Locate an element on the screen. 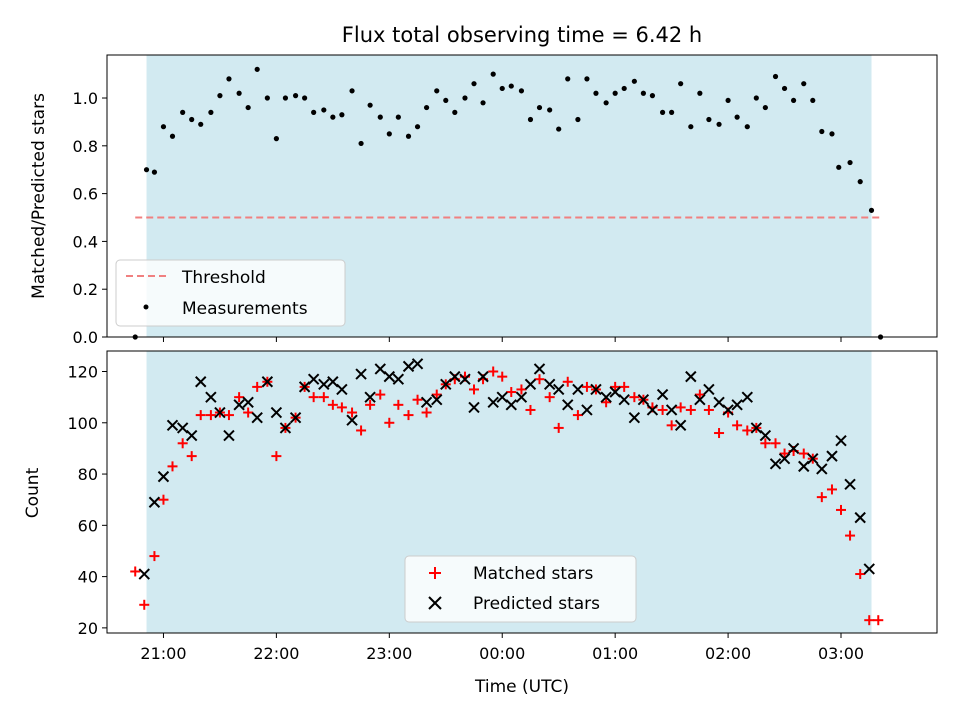 This screenshot has height=720, width=960. bottom-y-tick-label-3: 80 is located at coordinates (88, 474).